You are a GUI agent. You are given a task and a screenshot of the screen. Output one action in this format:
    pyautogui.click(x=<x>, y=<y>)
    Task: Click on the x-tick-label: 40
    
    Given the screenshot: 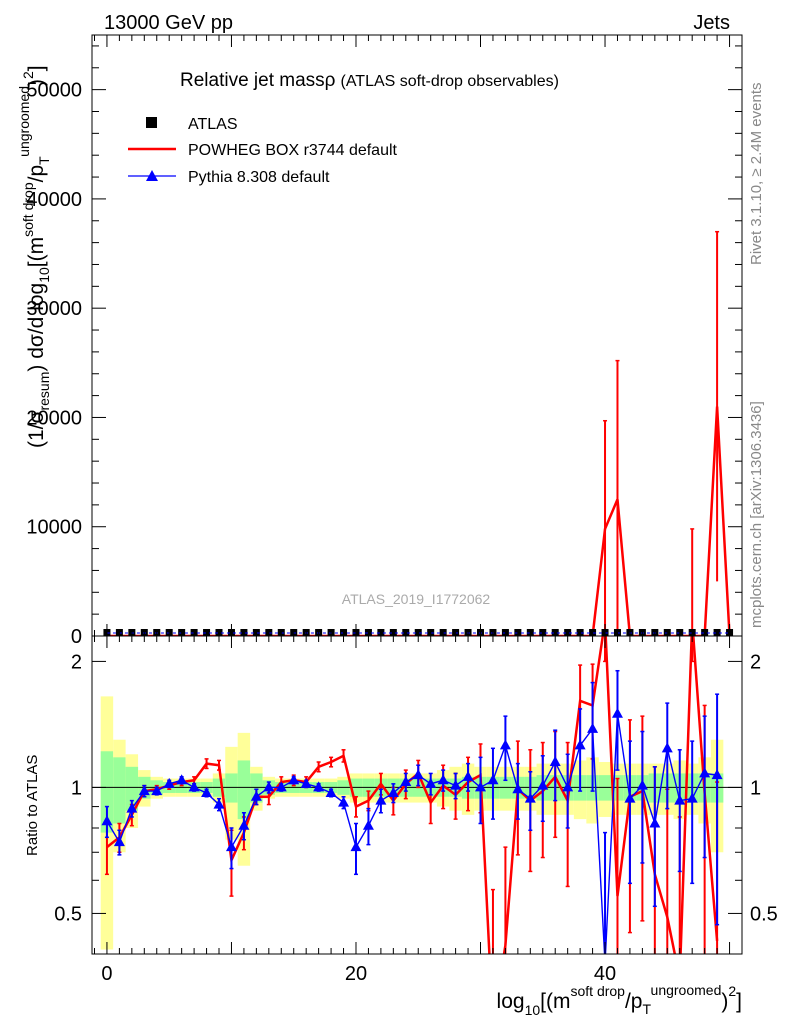 What is the action you would take?
    pyautogui.click(x=605, y=974)
    